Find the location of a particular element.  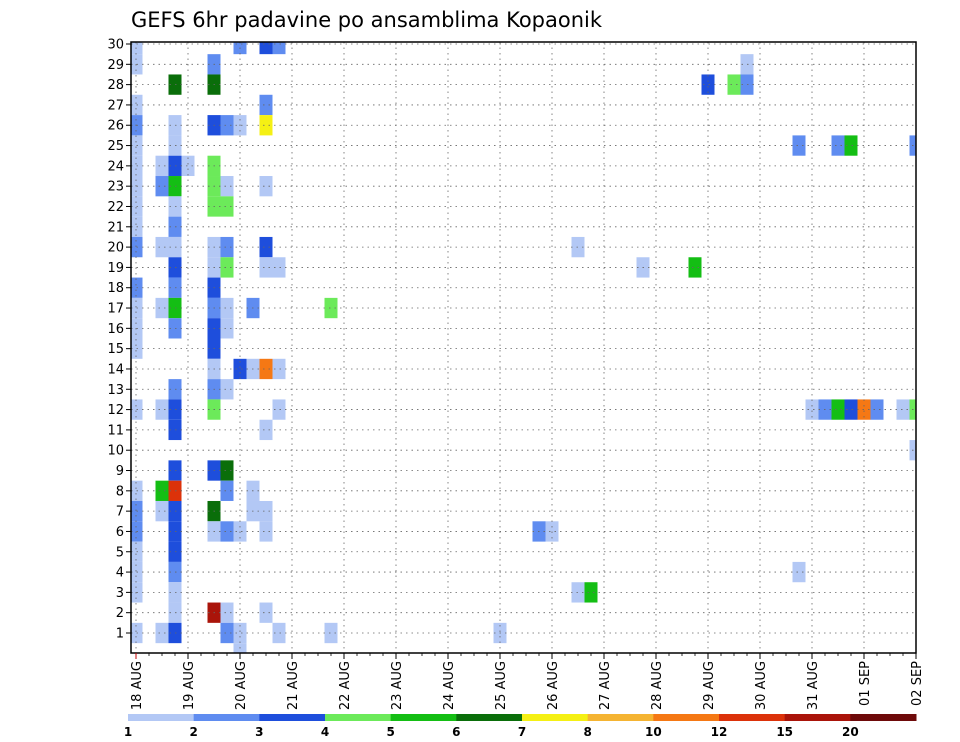

y-tick-label: 4 is located at coordinates (120, 573).